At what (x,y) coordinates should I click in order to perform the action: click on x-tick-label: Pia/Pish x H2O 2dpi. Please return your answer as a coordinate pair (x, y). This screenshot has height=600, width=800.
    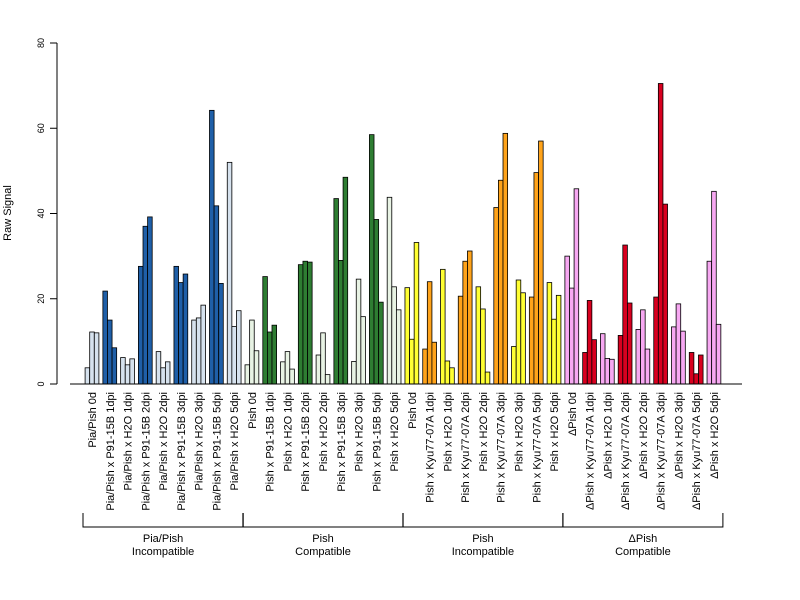
    Looking at the image, I should click on (164, 441).